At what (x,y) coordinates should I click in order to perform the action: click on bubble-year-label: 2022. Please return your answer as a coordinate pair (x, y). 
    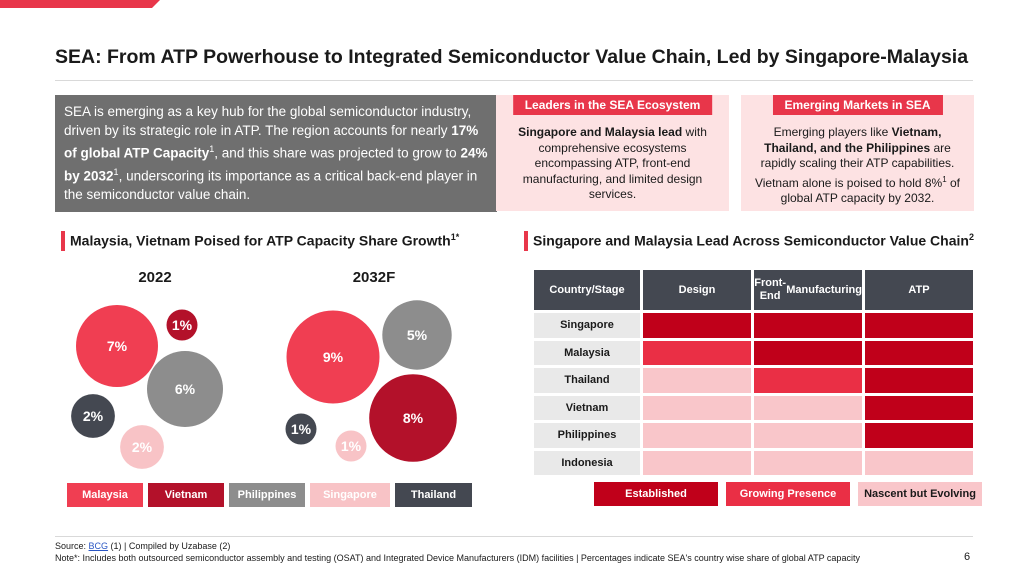
    Looking at the image, I should click on (154, 277).